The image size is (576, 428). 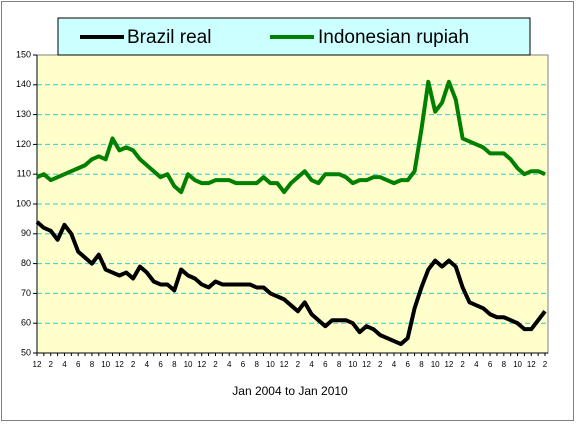 What do you see at coordinates (23, 114) in the screenshot?
I see `y-tick-label: 130` at bounding box center [23, 114].